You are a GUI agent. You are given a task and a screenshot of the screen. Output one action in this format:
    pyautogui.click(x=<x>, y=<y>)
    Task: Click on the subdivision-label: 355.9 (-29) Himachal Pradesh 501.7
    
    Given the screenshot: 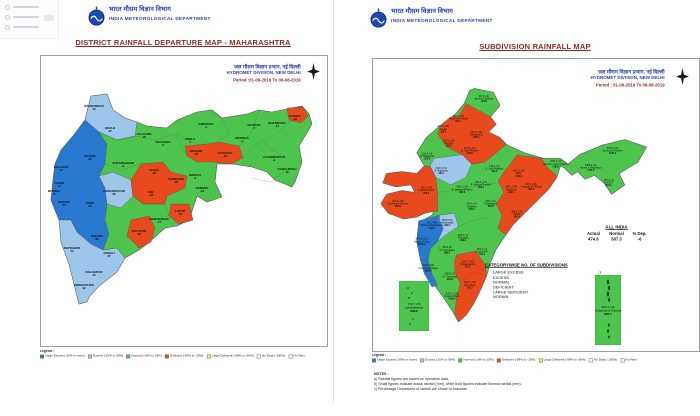 What is the action you would take?
    pyautogui.click(x=459, y=119)
    